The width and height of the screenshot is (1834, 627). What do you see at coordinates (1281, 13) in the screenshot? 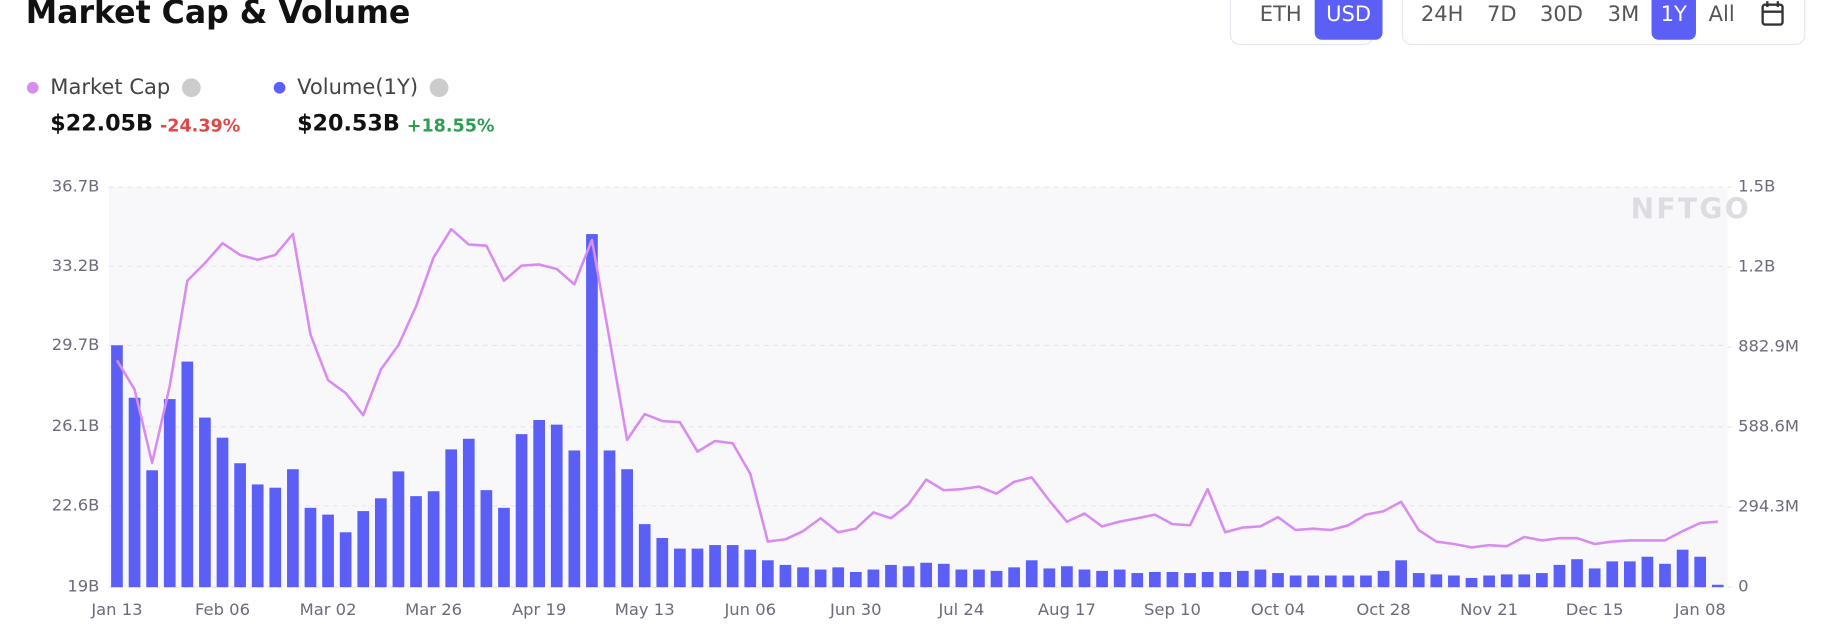
I see `currency-button: ETH` at bounding box center [1281, 13].